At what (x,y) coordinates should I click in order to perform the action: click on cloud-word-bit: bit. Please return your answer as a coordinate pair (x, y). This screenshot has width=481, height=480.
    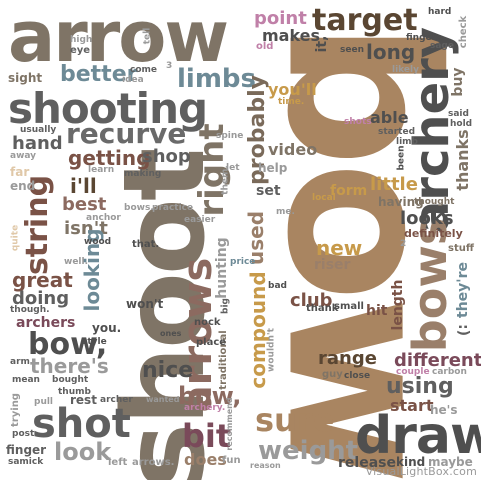
    Looking at the image, I should click on (207, 436).